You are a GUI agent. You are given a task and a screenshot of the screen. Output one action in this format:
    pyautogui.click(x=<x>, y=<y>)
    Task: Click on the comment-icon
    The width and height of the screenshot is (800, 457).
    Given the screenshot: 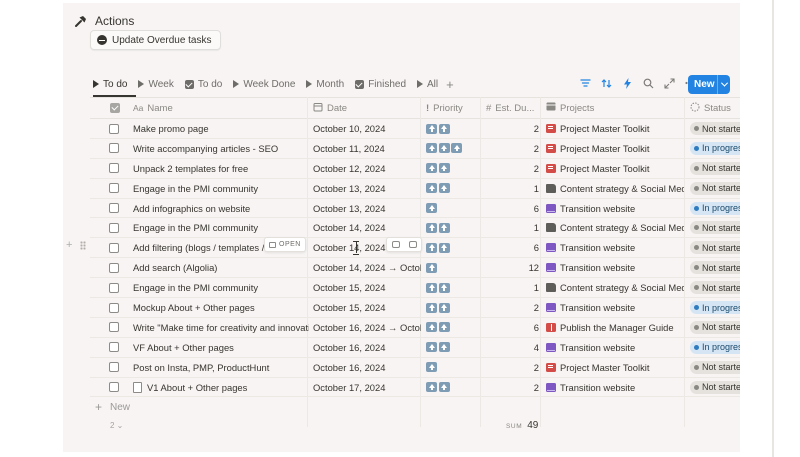 What is the action you would take?
    pyautogui.click(x=395, y=244)
    